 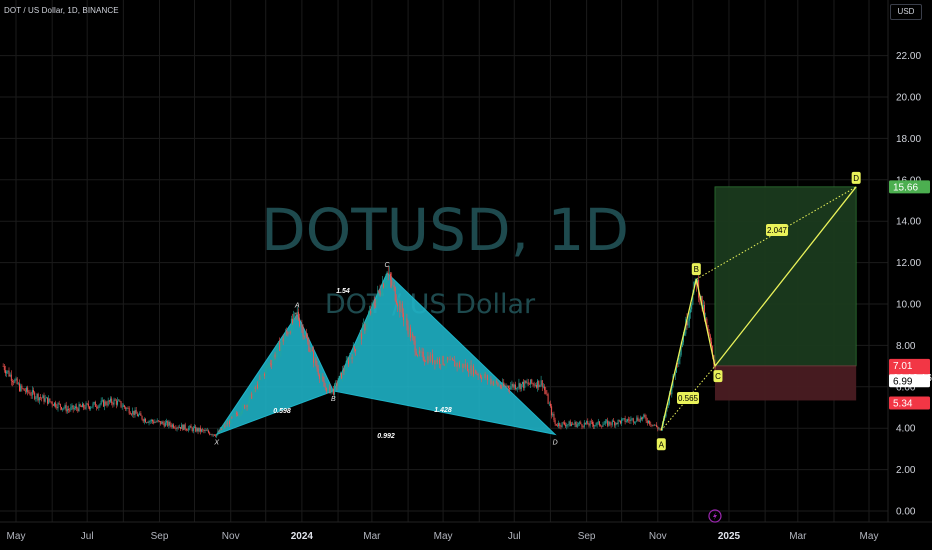 I want to click on price-tick: 2.00, so click(x=906, y=470).